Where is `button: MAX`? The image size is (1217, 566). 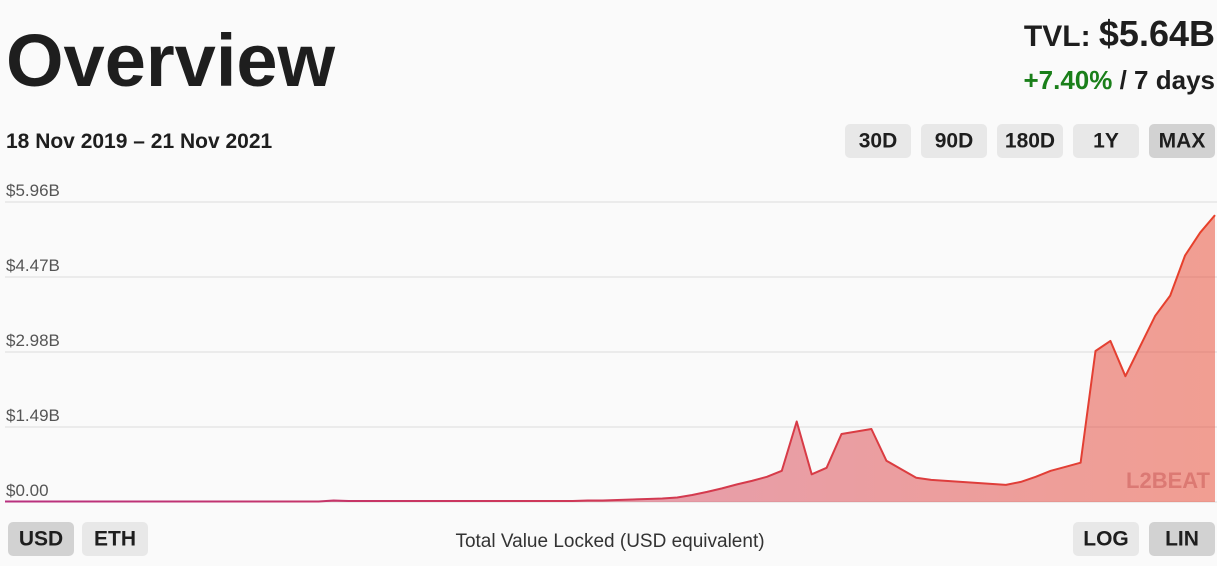
button: MAX is located at coordinates (1182, 141).